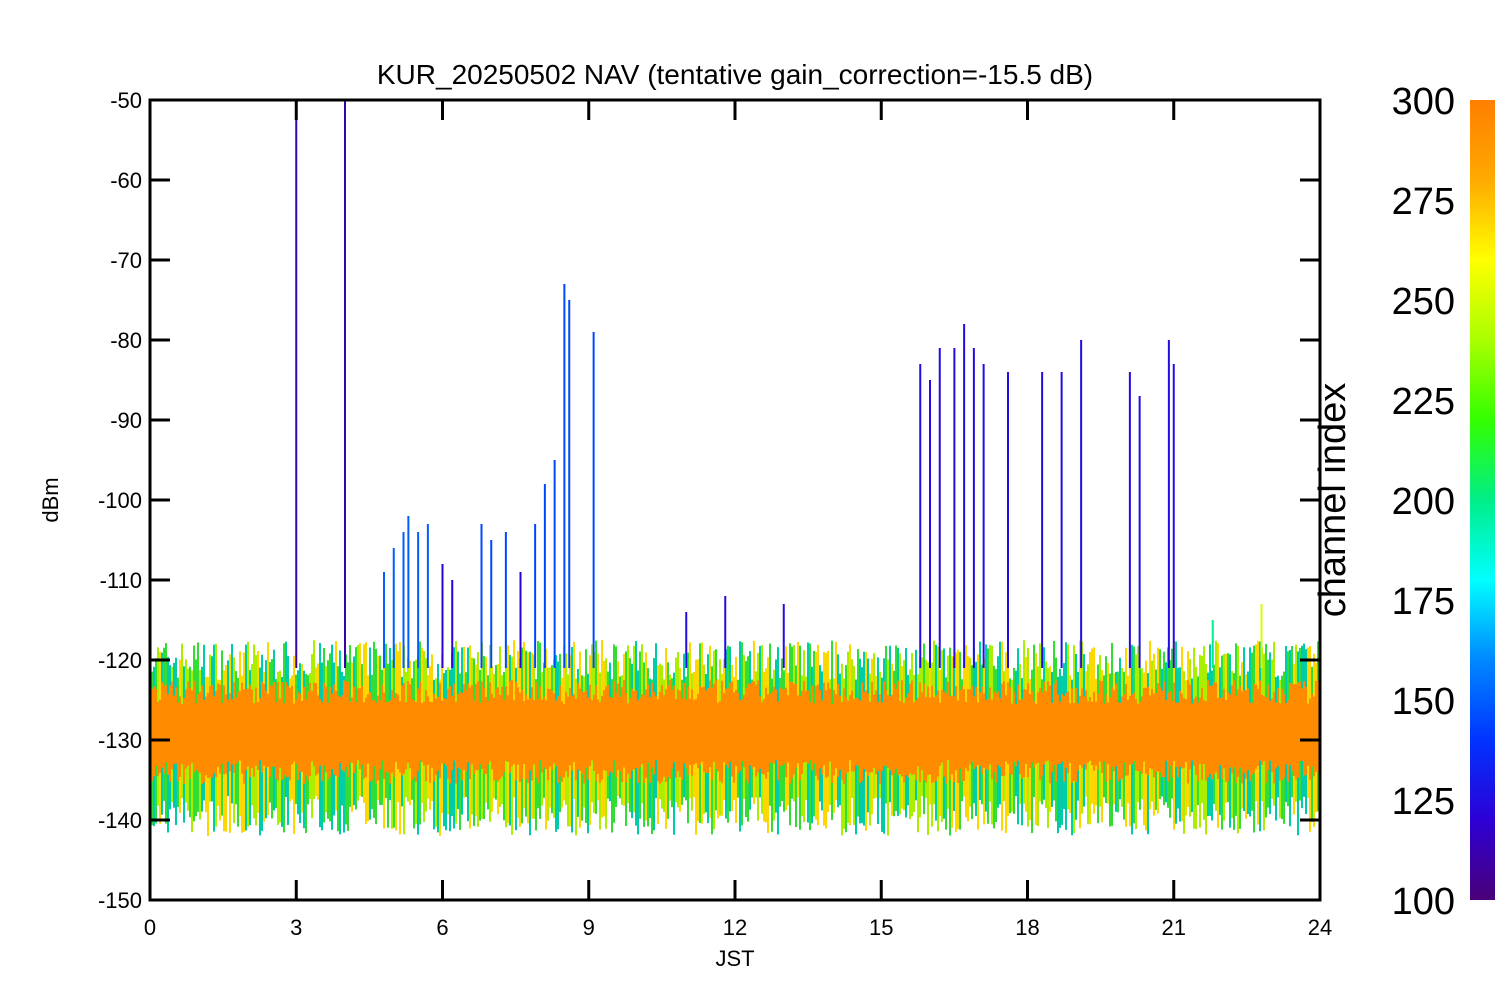 This screenshot has height=1000, width=1500. What do you see at coordinates (1423, 102) in the screenshot?
I see `colorbar-tick-label: 300` at bounding box center [1423, 102].